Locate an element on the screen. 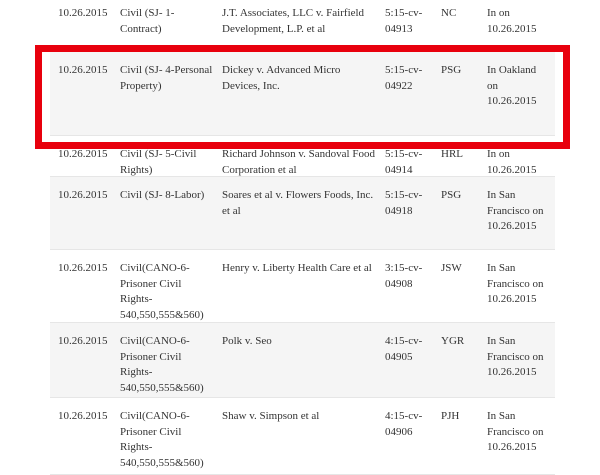 The height and width of the screenshot is (475, 600). judge: HRL is located at coordinates (452, 154).